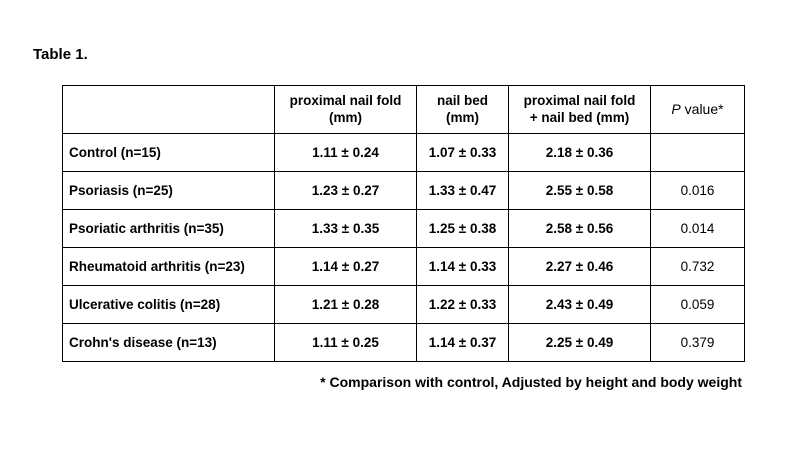 The height and width of the screenshot is (450, 800). Describe the element at coordinates (579, 109) in the screenshot. I see `header-sum: proximal nail fold + nail bed (mm)` at that location.